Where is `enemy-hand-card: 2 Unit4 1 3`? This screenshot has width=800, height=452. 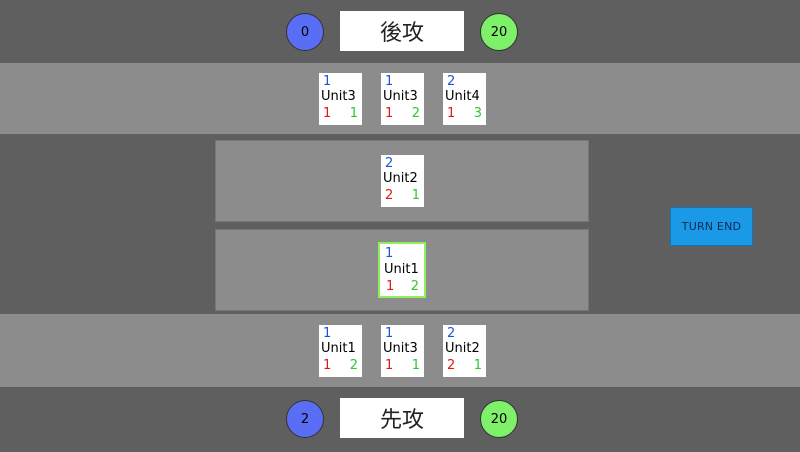 enemy-hand-card: 2 Unit4 1 3 is located at coordinates (464, 99).